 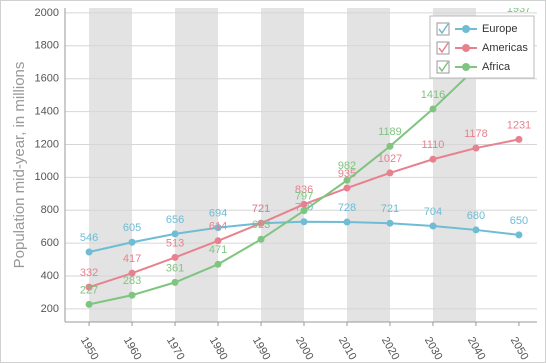 I want to click on data-label: 332, so click(x=89, y=273).